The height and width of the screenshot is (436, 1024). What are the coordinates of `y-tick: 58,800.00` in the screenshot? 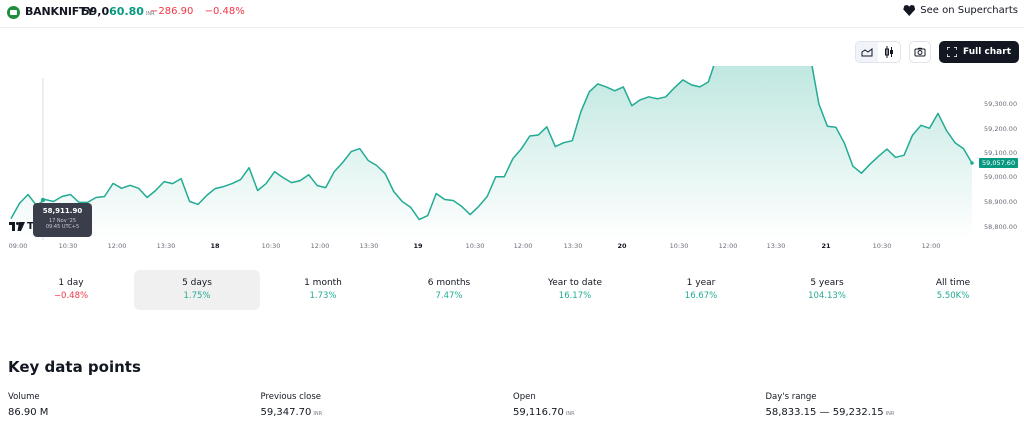 It's located at (1001, 227).